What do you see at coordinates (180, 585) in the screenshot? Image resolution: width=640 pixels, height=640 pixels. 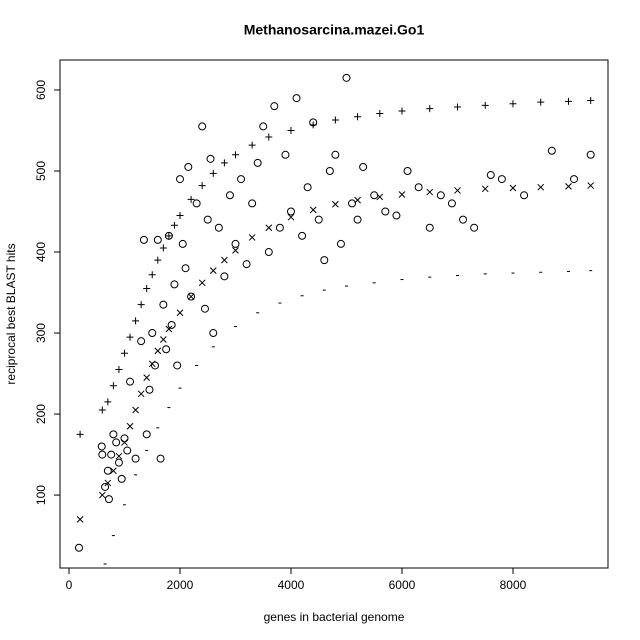 I see `x-tick-label: 2000` at bounding box center [180, 585].